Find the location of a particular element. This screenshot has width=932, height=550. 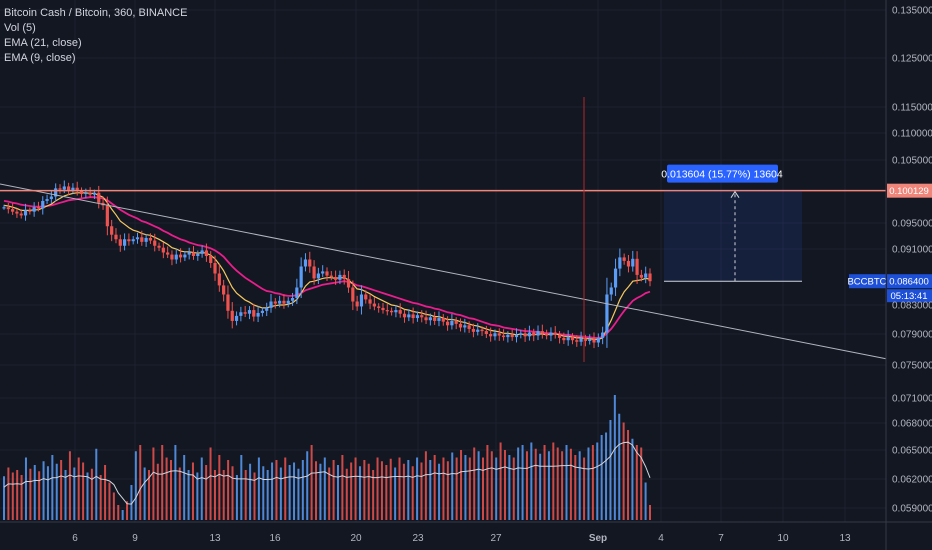

measure-box is located at coordinates (733, 236).